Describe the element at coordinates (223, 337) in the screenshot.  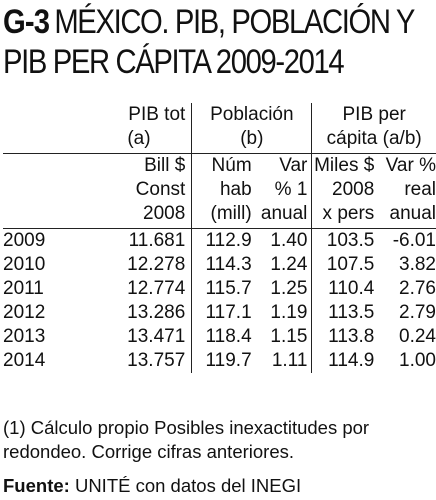
I see `pob-cell: 118.4` at that location.